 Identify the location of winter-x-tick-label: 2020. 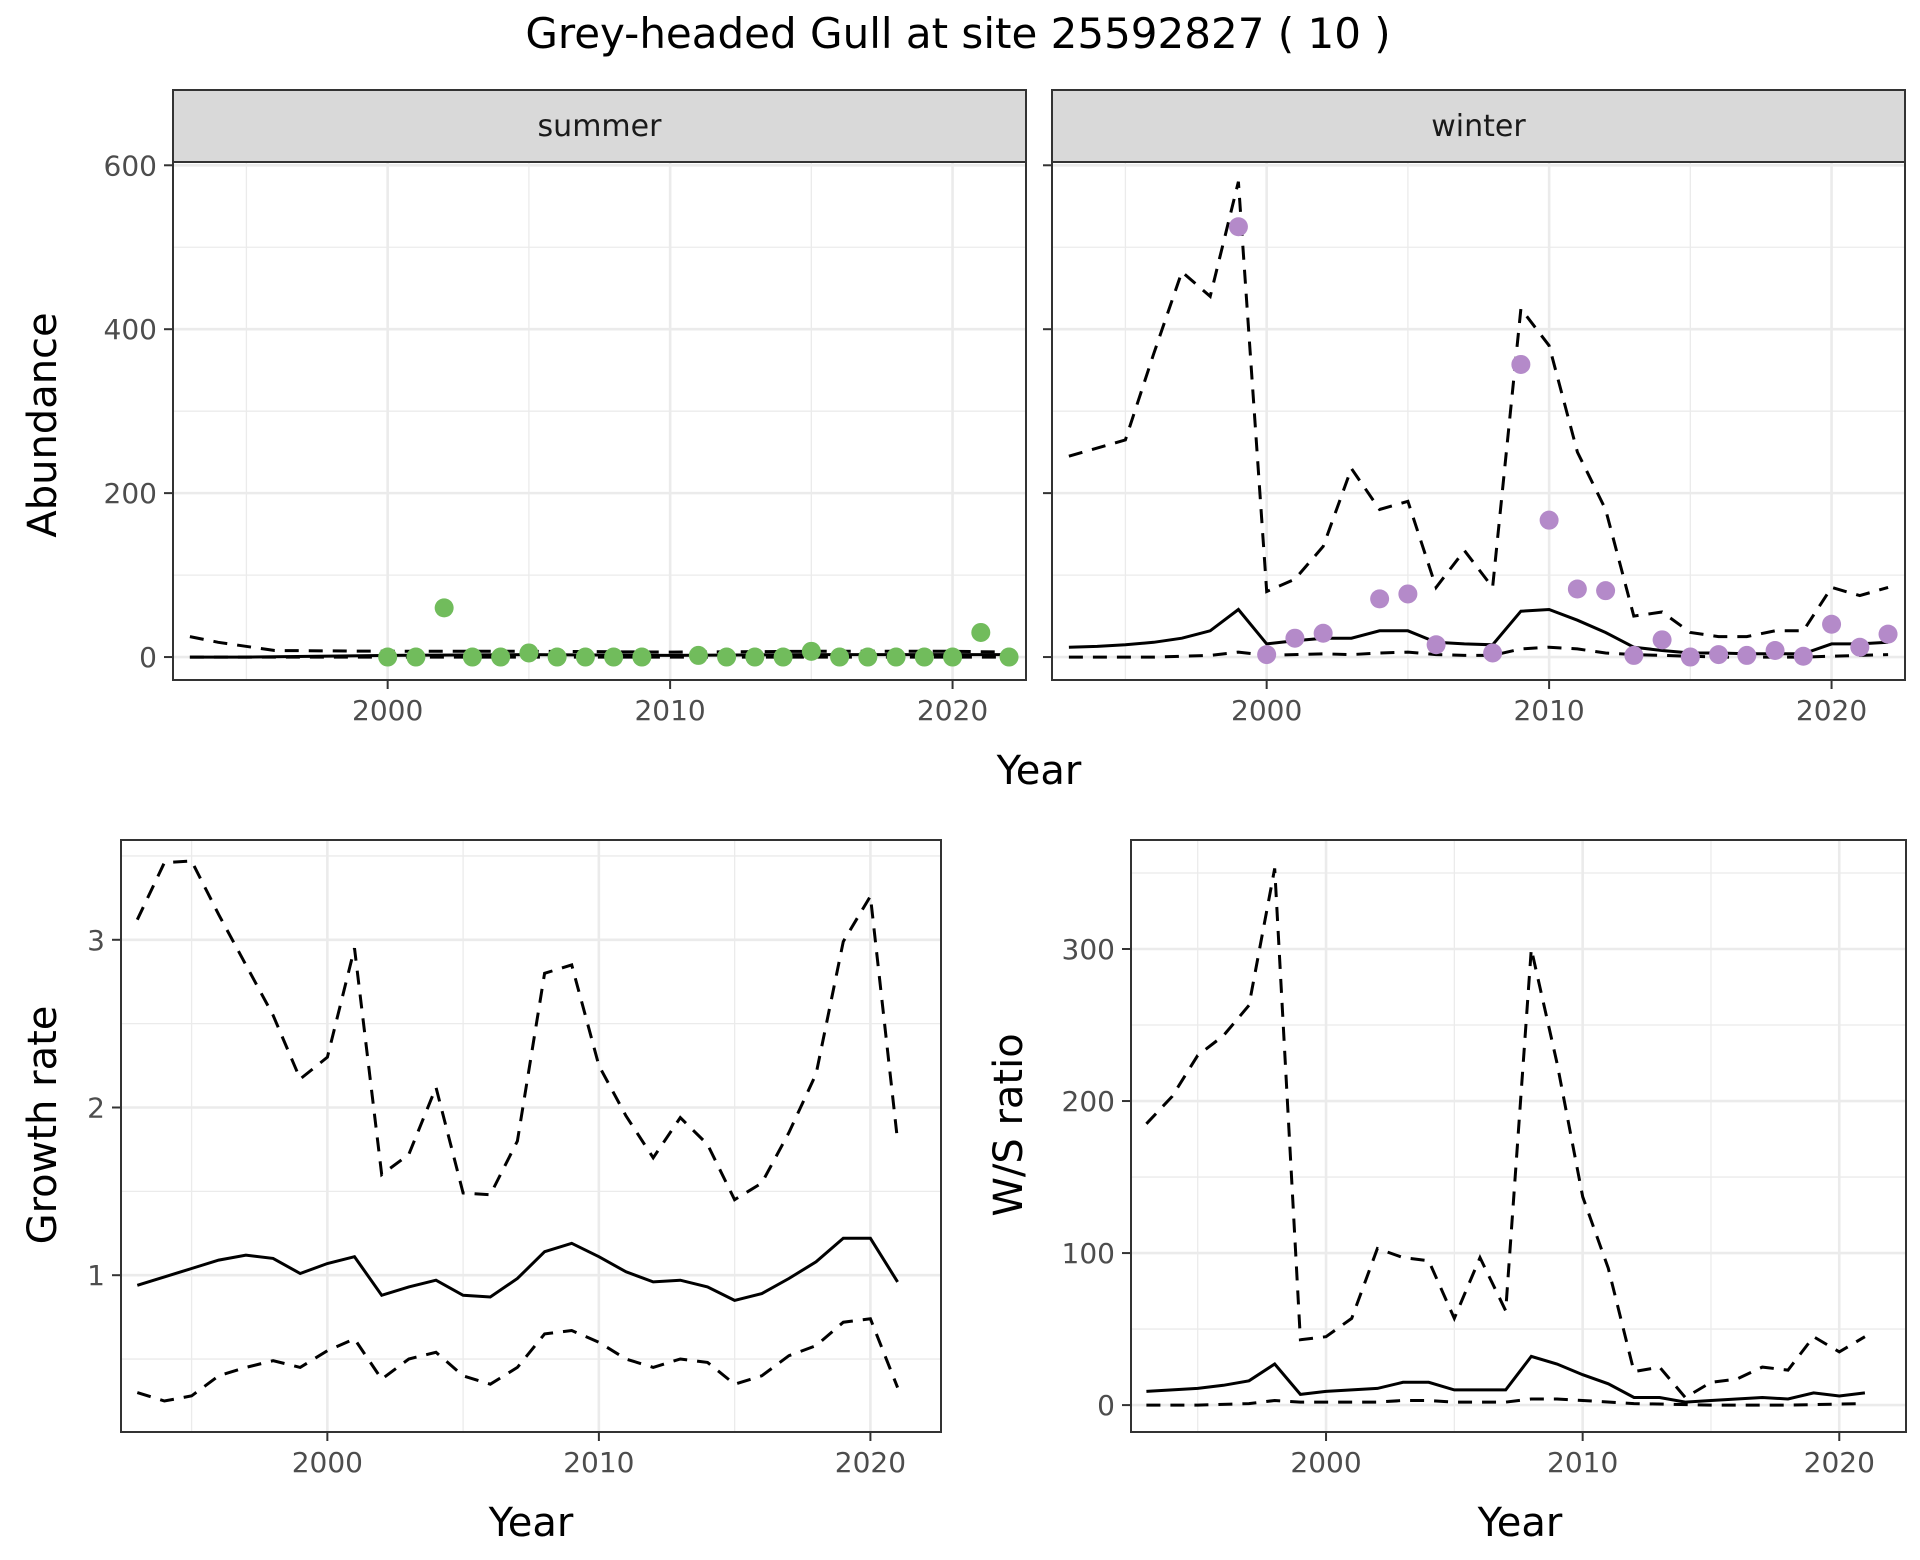
(1831, 710).